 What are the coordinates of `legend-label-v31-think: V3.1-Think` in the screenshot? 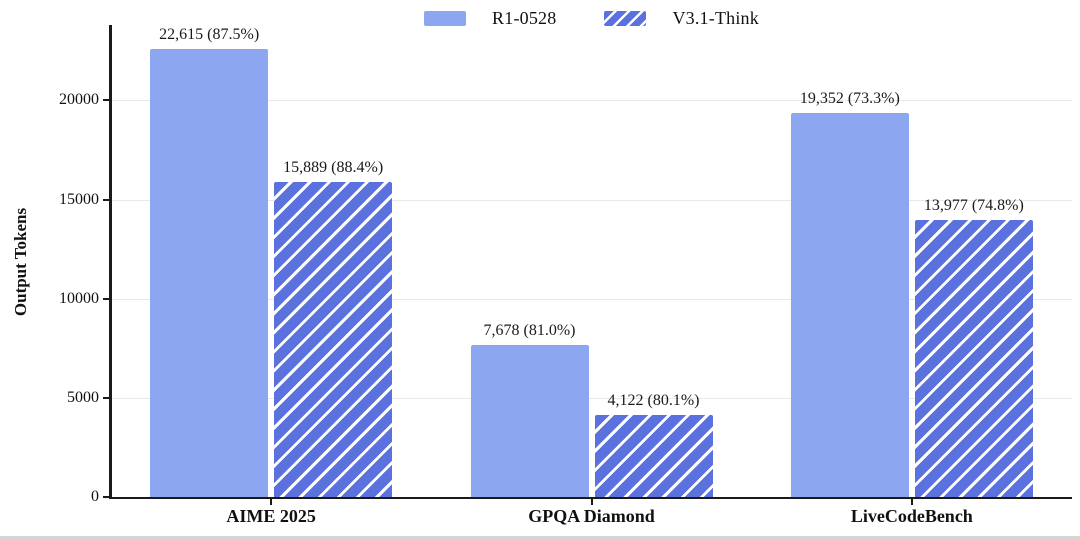 It's located at (715, 17).